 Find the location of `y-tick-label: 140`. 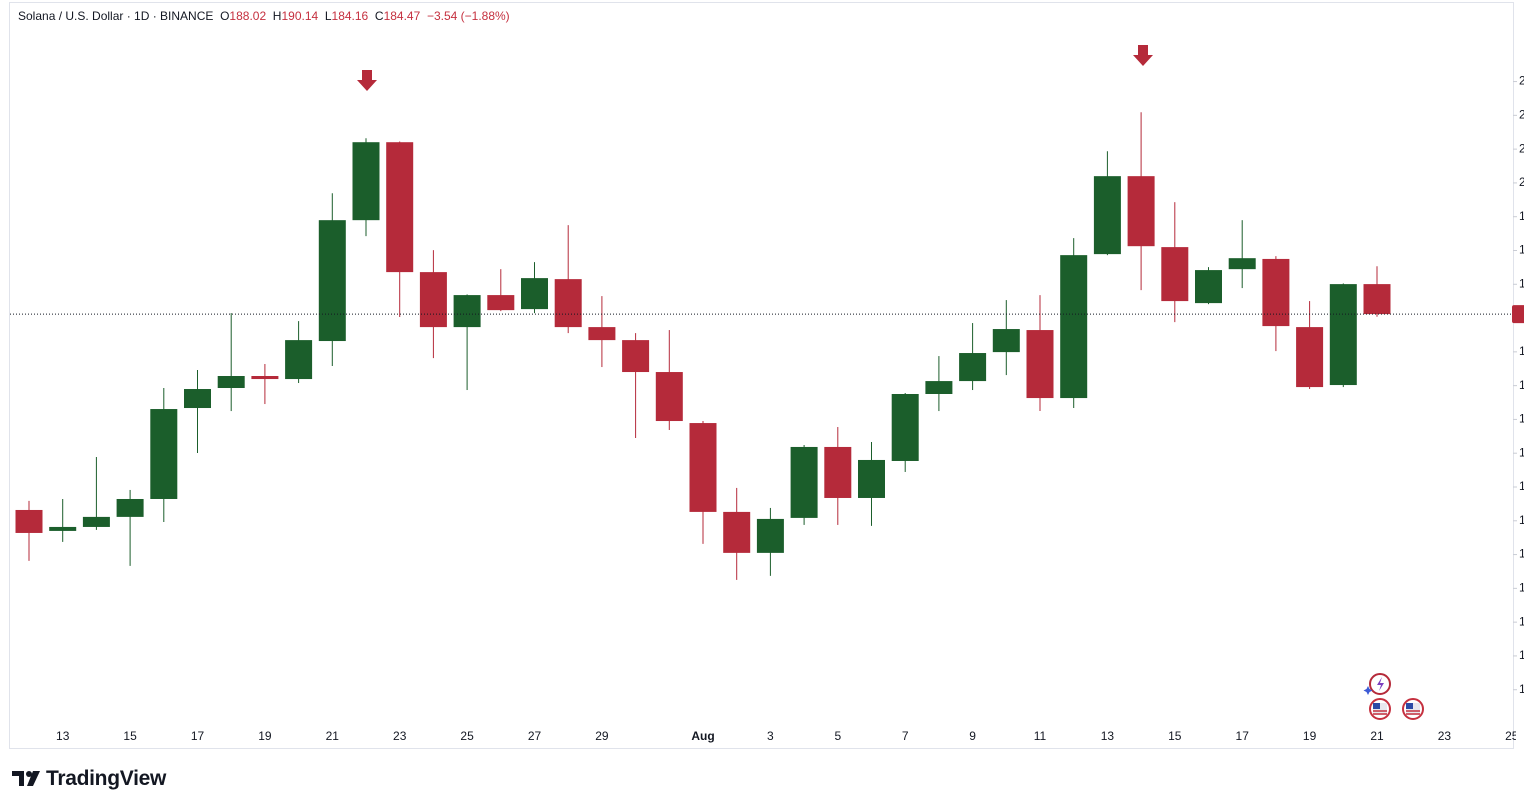

y-tick-label: 140 is located at coordinates (1521, 689).